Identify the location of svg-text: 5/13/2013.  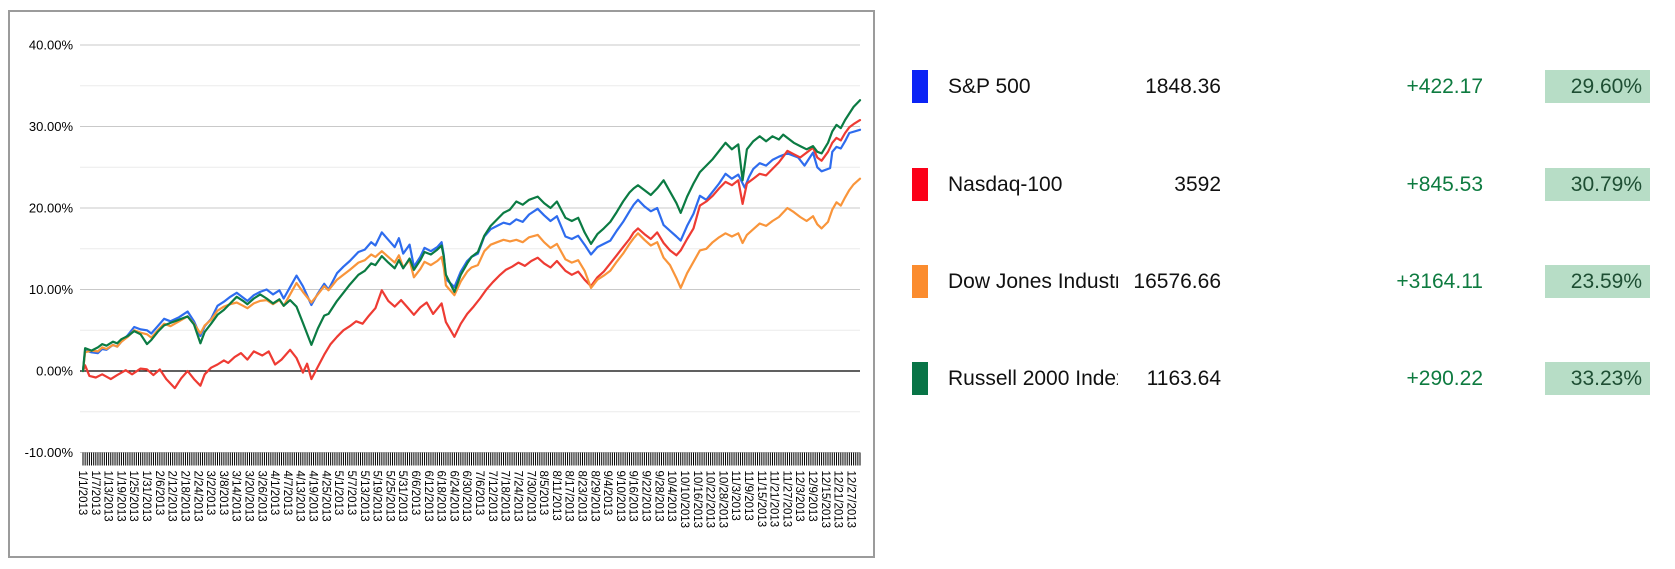
(364, 496).